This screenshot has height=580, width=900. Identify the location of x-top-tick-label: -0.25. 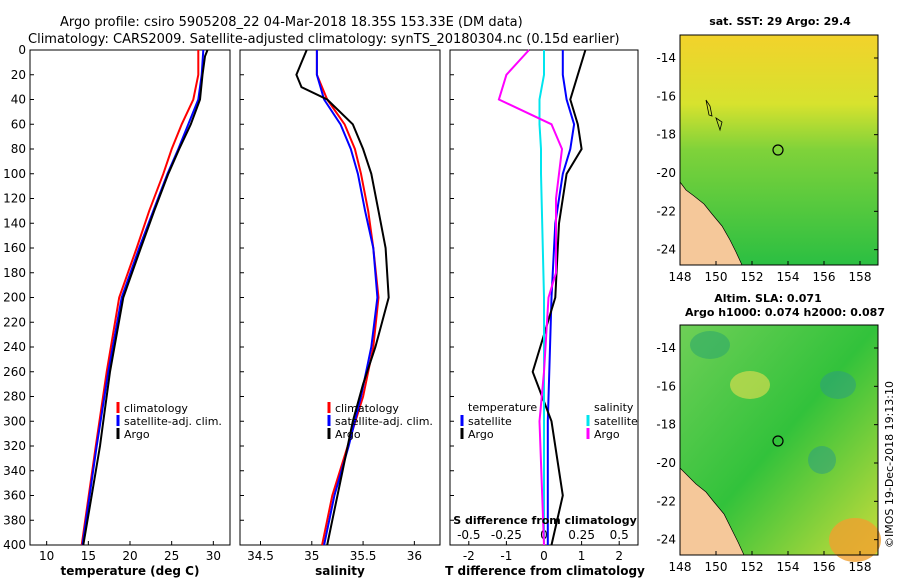
(506, 535).